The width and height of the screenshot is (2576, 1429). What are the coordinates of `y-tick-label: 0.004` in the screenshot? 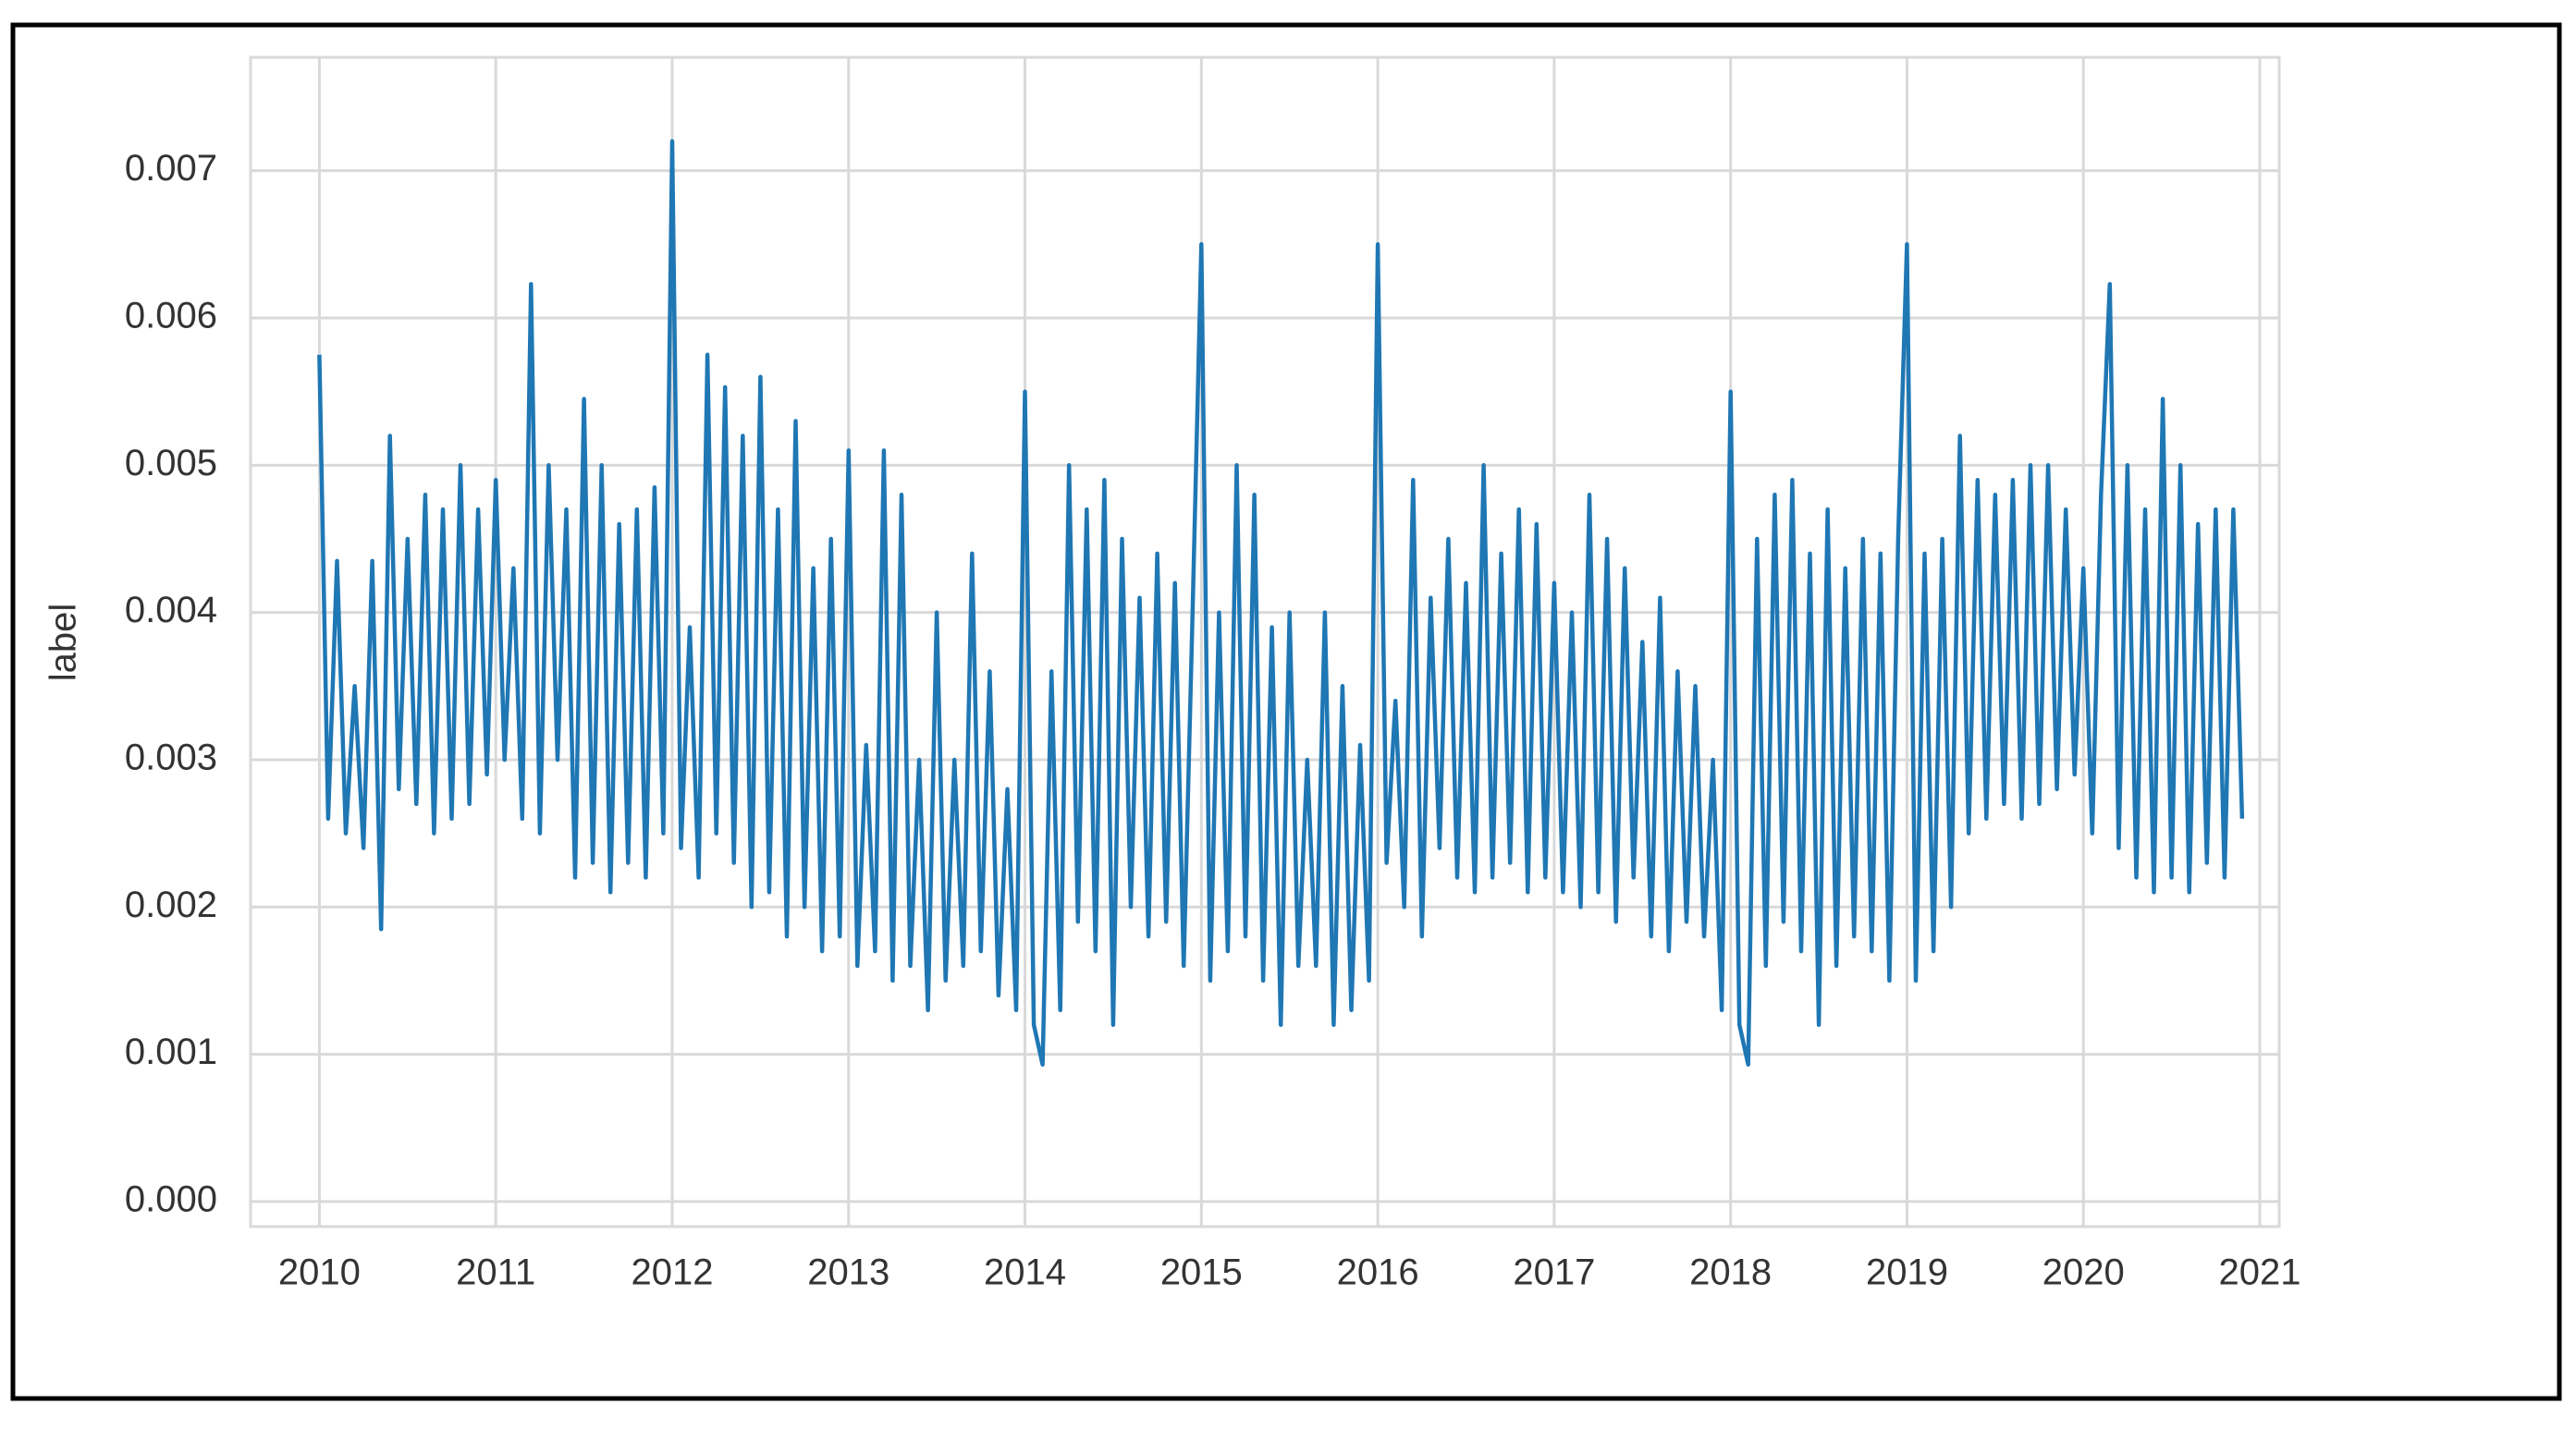 It's located at (171, 610).